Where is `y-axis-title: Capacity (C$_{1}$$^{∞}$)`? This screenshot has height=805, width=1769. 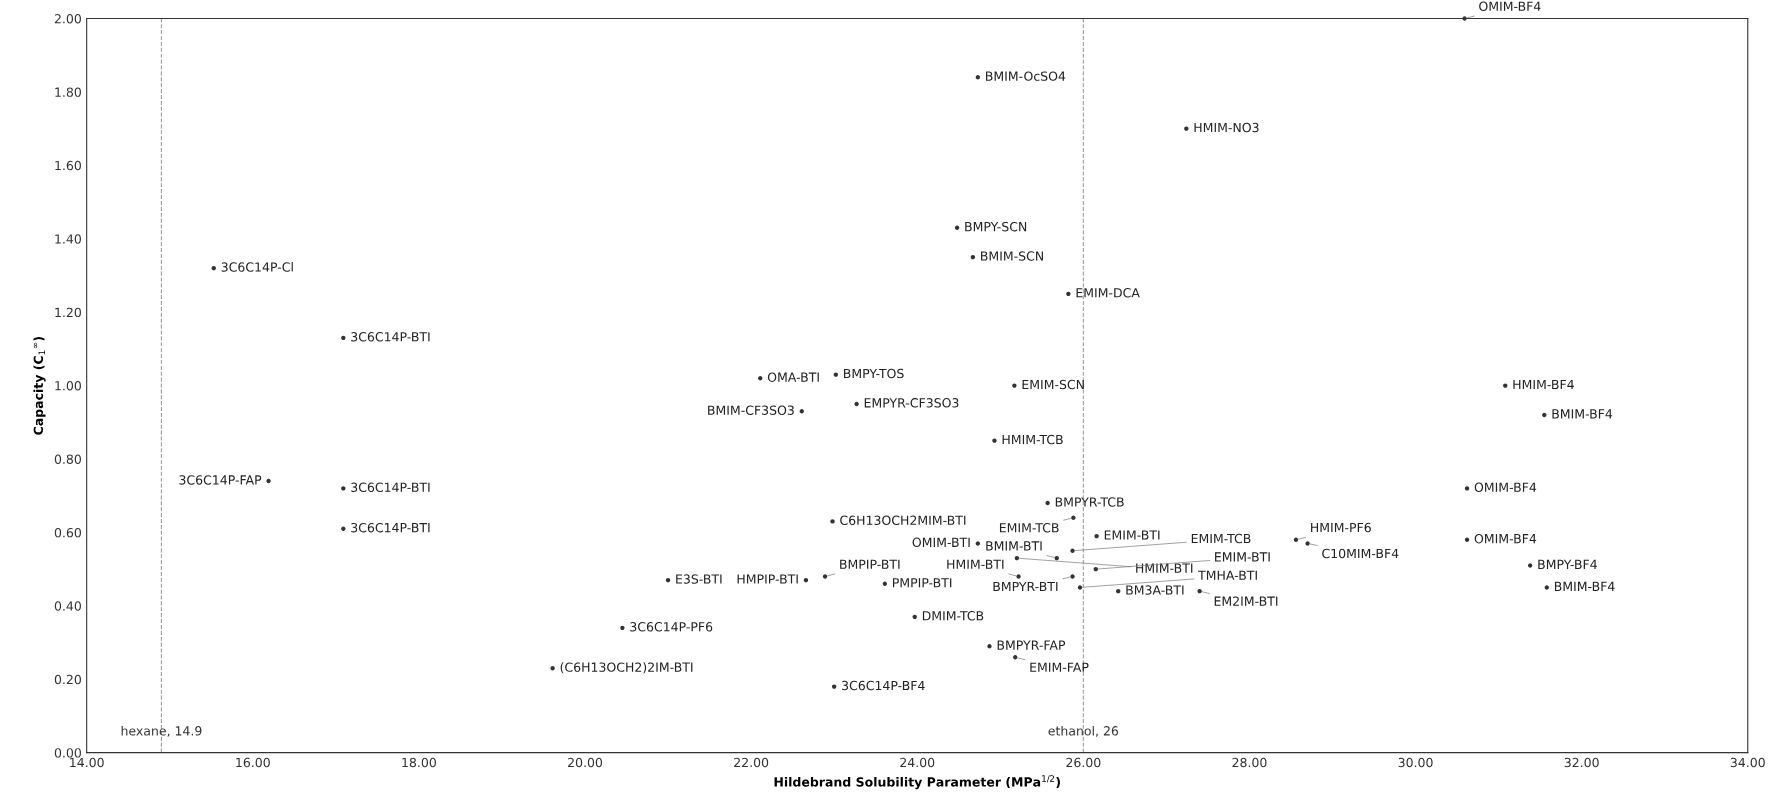
y-axis-title: Capacity (C$_{1}$$^{∞}$) is located at coordinates (39, 385).